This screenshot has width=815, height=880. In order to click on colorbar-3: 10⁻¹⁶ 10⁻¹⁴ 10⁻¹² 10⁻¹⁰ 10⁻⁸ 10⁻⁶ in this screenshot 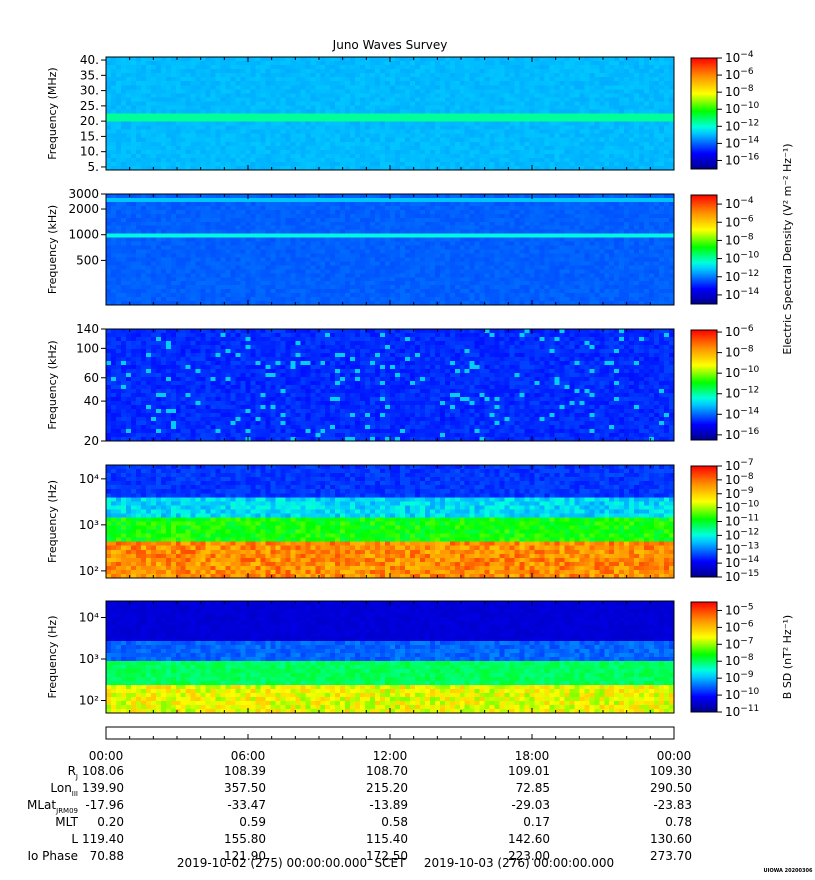, I will do `click(725, 383)`.